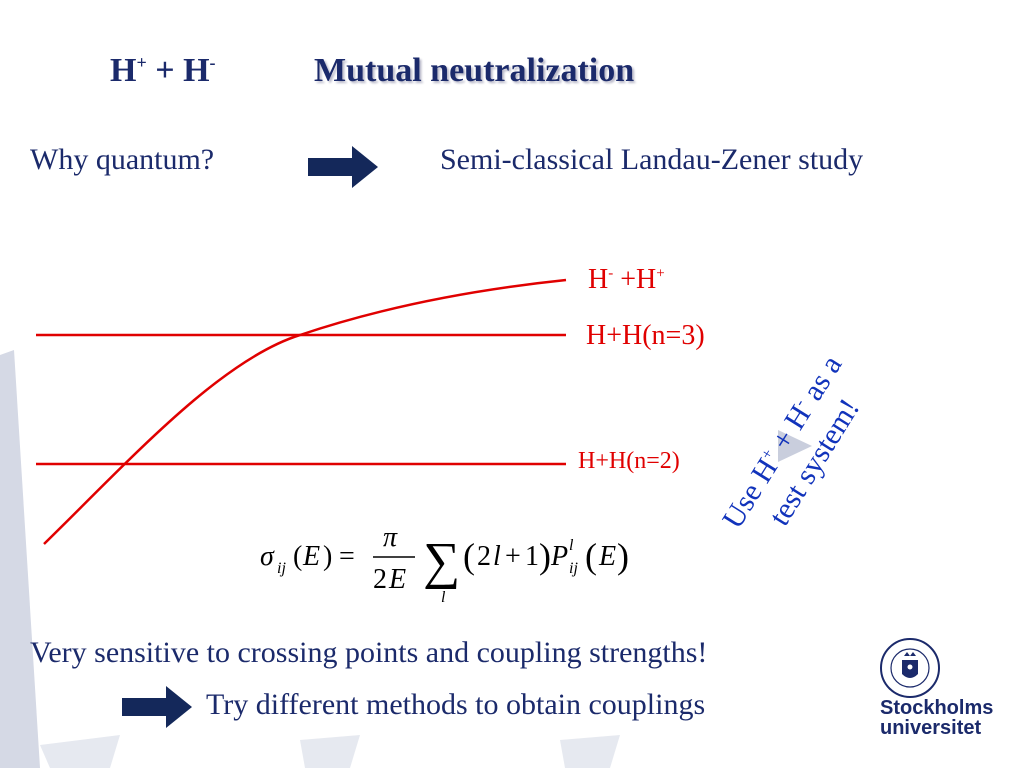 This screenshot has height=768, width=1024. I want to click on why-quantum-text: Why quantum?, so click(122, 159).